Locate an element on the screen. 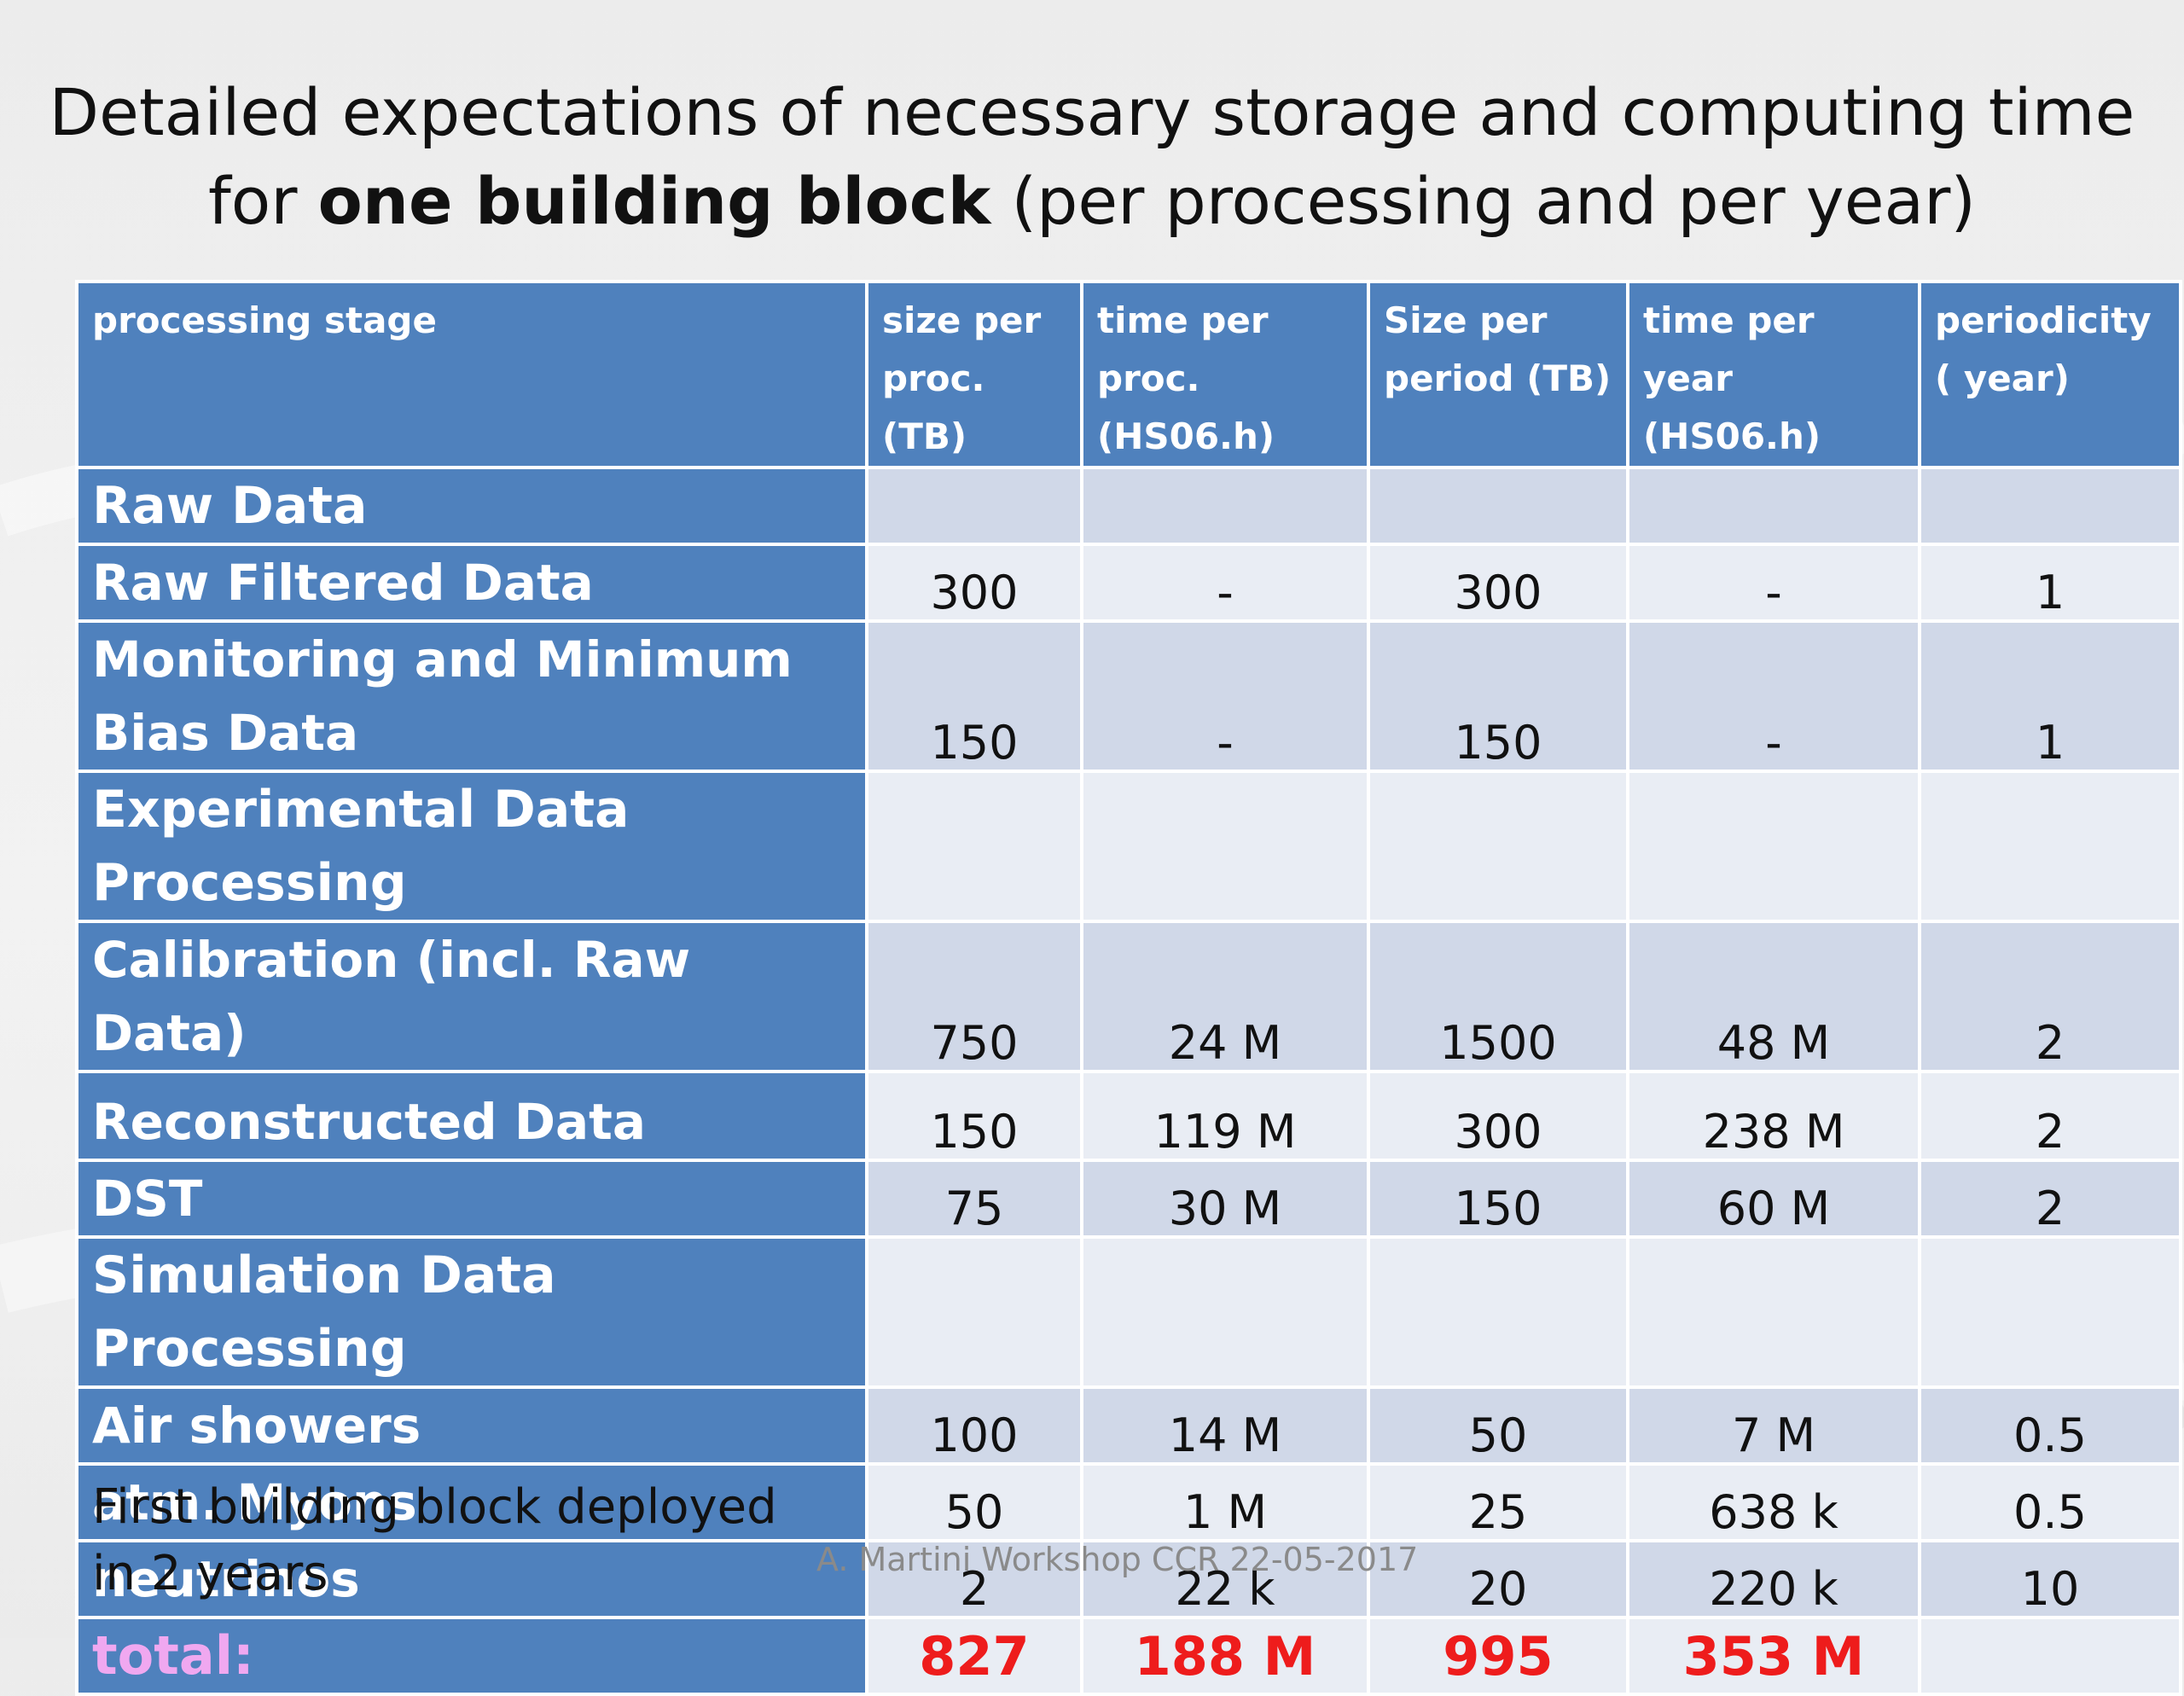  cell-size-per-proc: 50 is located at coordinates (974, 1503).